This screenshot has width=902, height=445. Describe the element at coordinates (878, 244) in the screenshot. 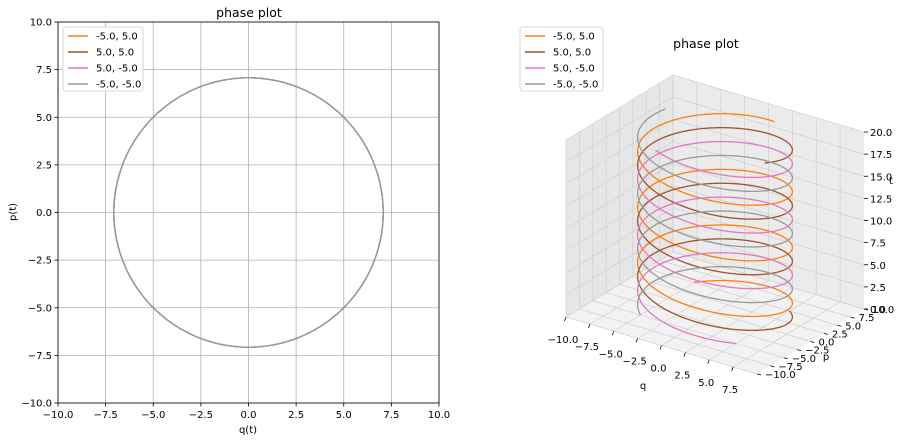

I see `z-tick-label-3d: 7.5` at that location.